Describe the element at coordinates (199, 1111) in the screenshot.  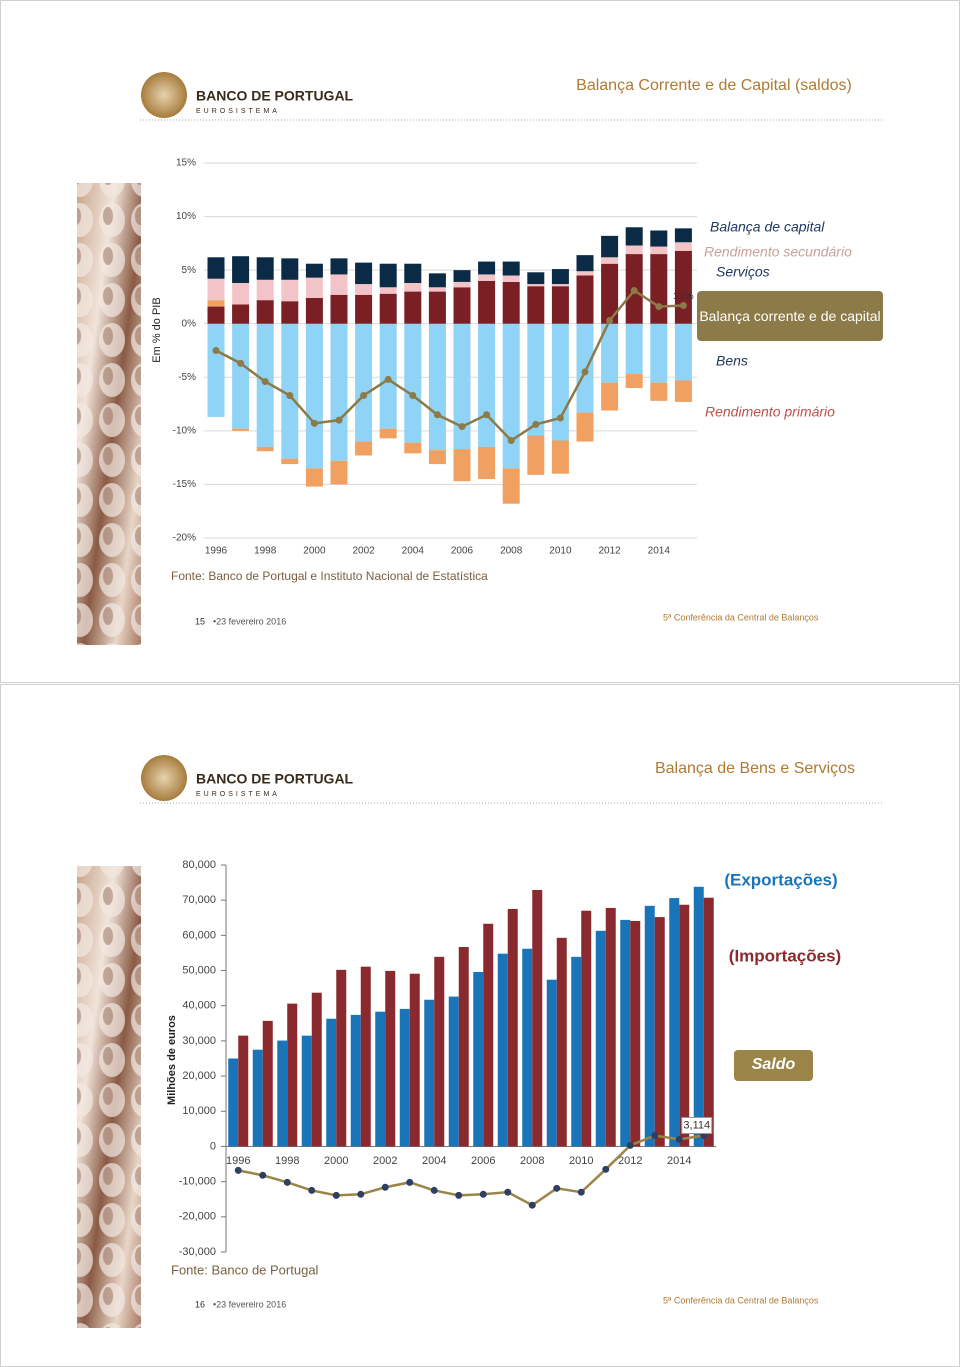
I see `y-tick-label: 10,000` at that location.